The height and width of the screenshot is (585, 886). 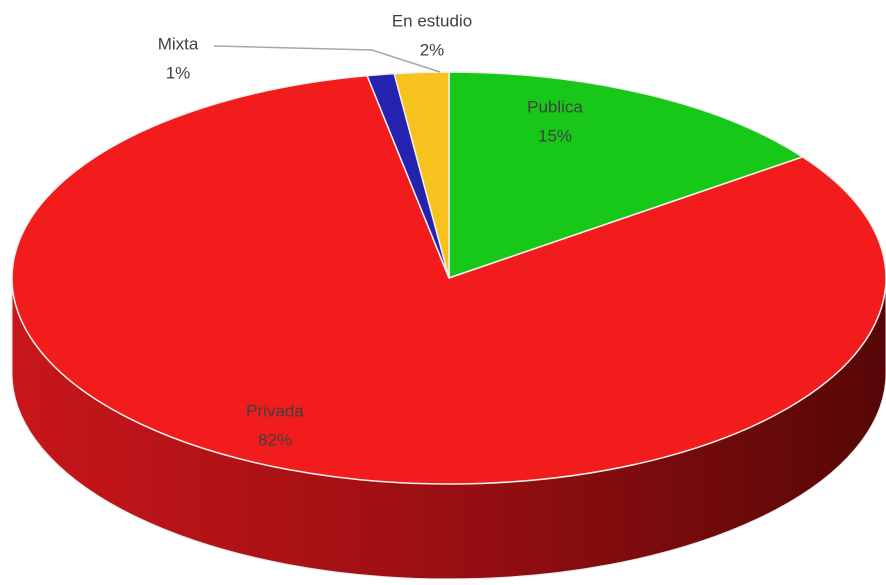 What do you see at coordinates (555, 106) in the screenshot?
I see `slice-label-name: Publica` at bounding box center [555, 106].